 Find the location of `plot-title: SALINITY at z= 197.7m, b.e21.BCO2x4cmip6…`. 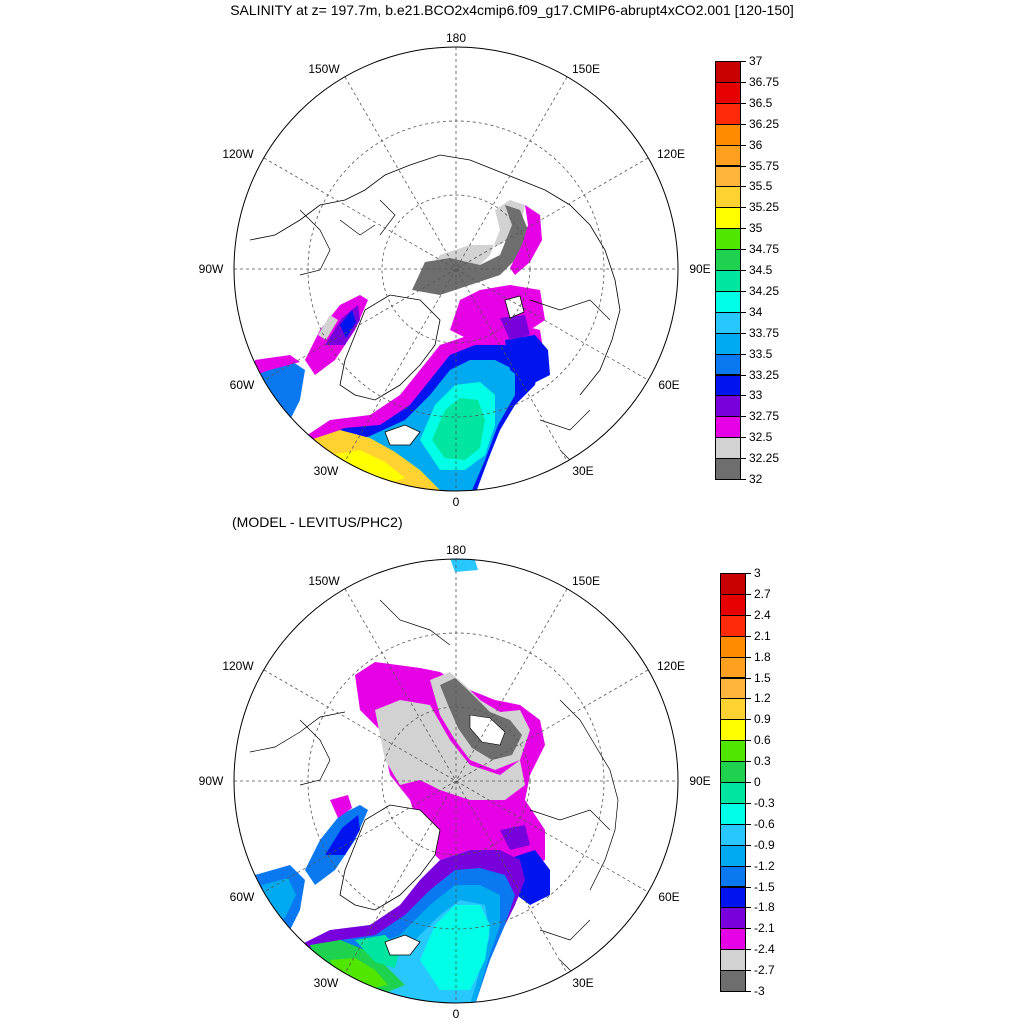

plot-title: SALINITY at z= 197.7m, b.e21.BCO2x4cmip6… is located at coordinates (512, 10).